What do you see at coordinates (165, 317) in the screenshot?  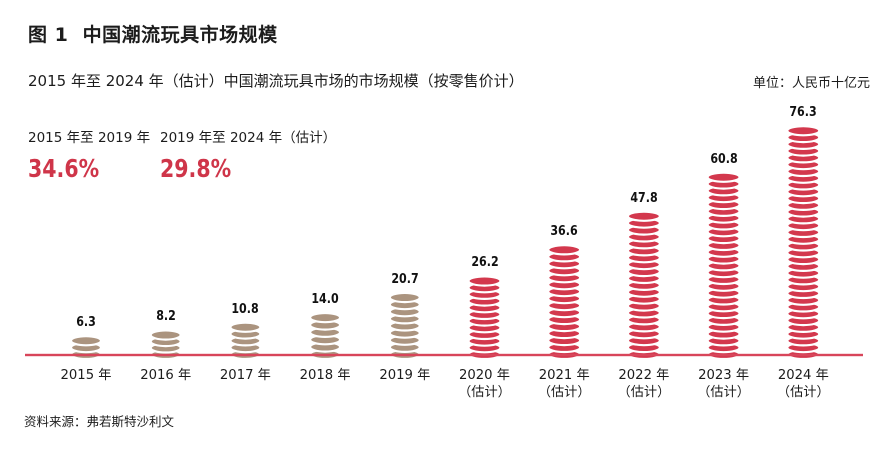 I see `bar-value-label: 8.2` at bounding box center [165, 317].